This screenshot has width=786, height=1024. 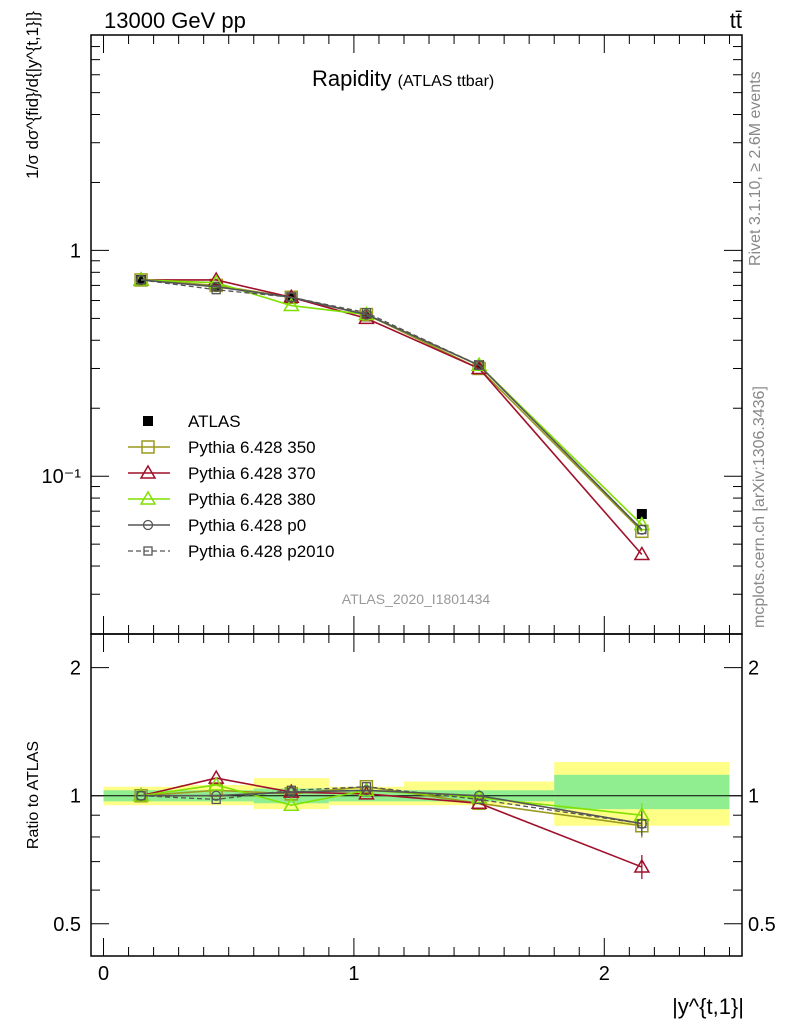 I want to click on x-axis-label: |y^{t,1}|, so click(x=708, y=1006).